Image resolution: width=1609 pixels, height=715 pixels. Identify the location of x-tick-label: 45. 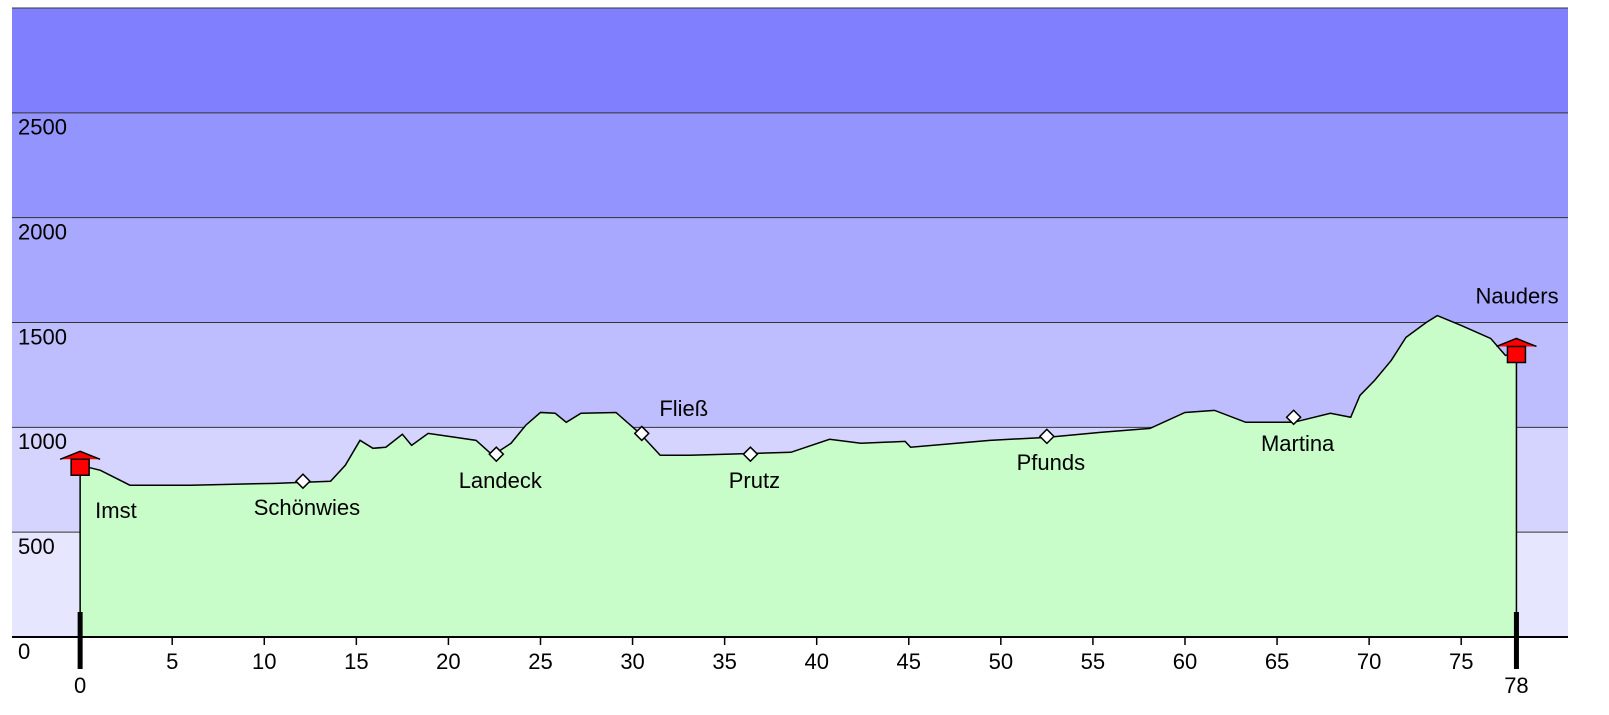
(909, 661).